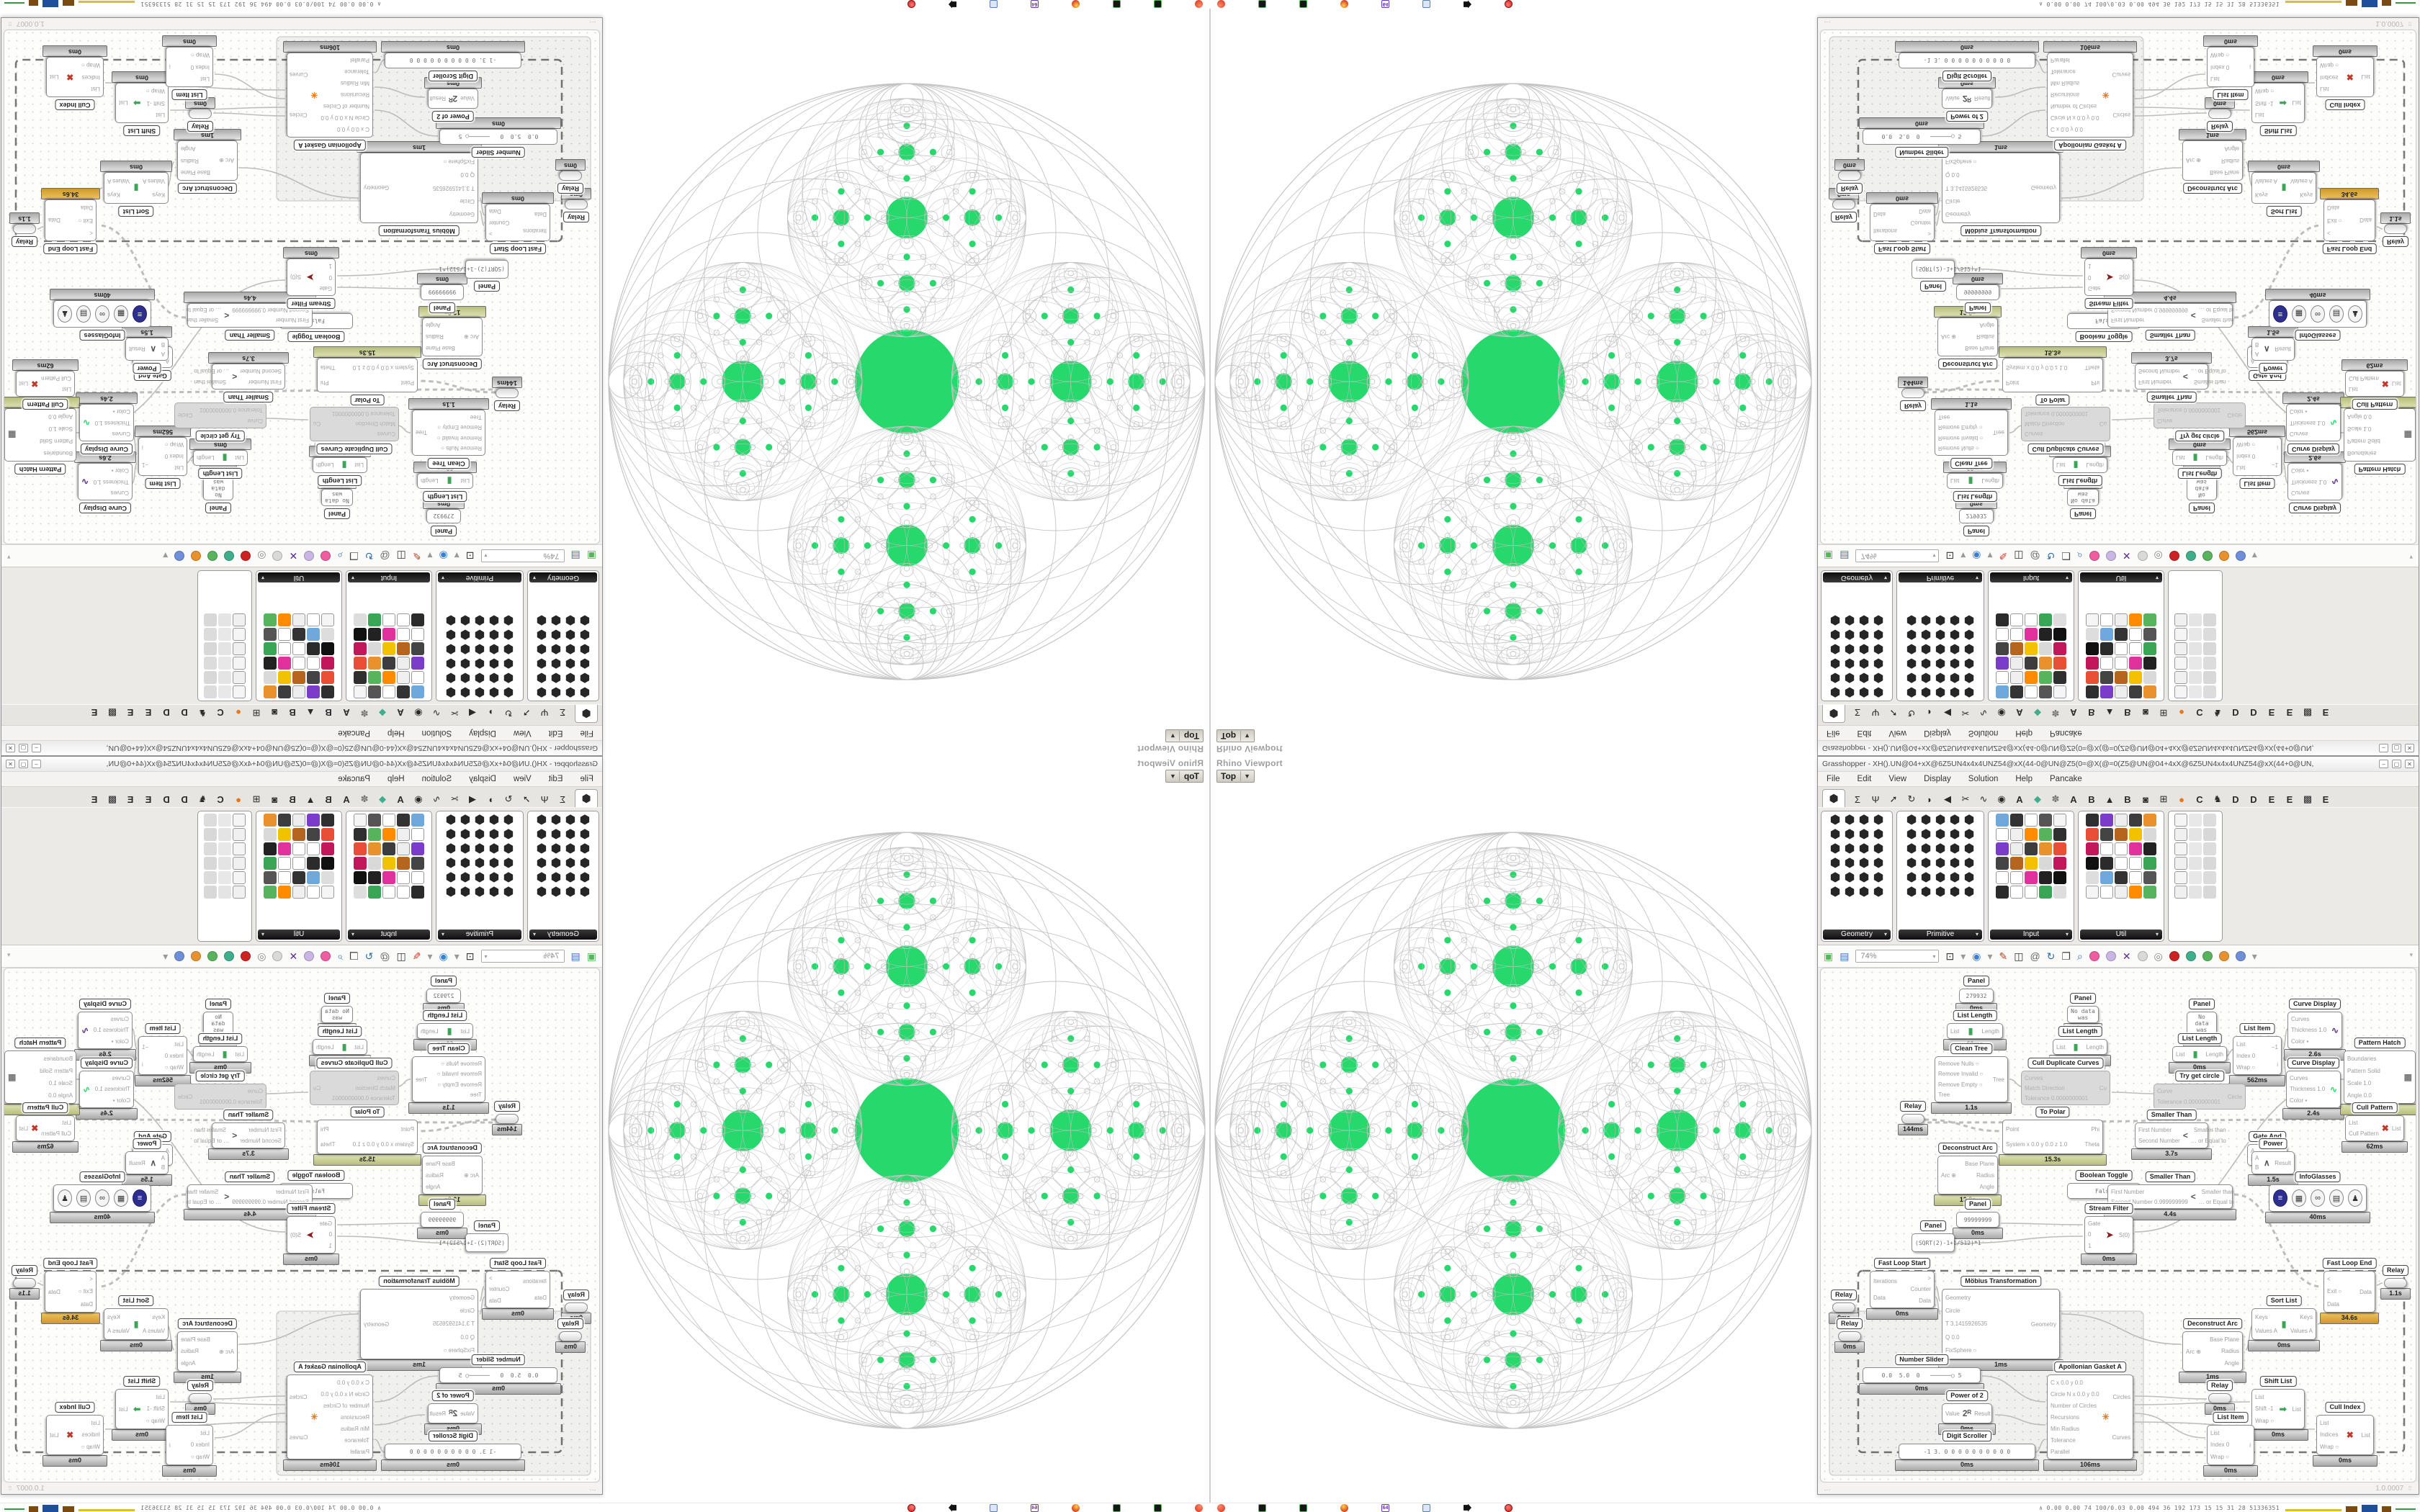  I want to click on node-body: Keys Values A ▮ Keys Values A, so click(136, 188).